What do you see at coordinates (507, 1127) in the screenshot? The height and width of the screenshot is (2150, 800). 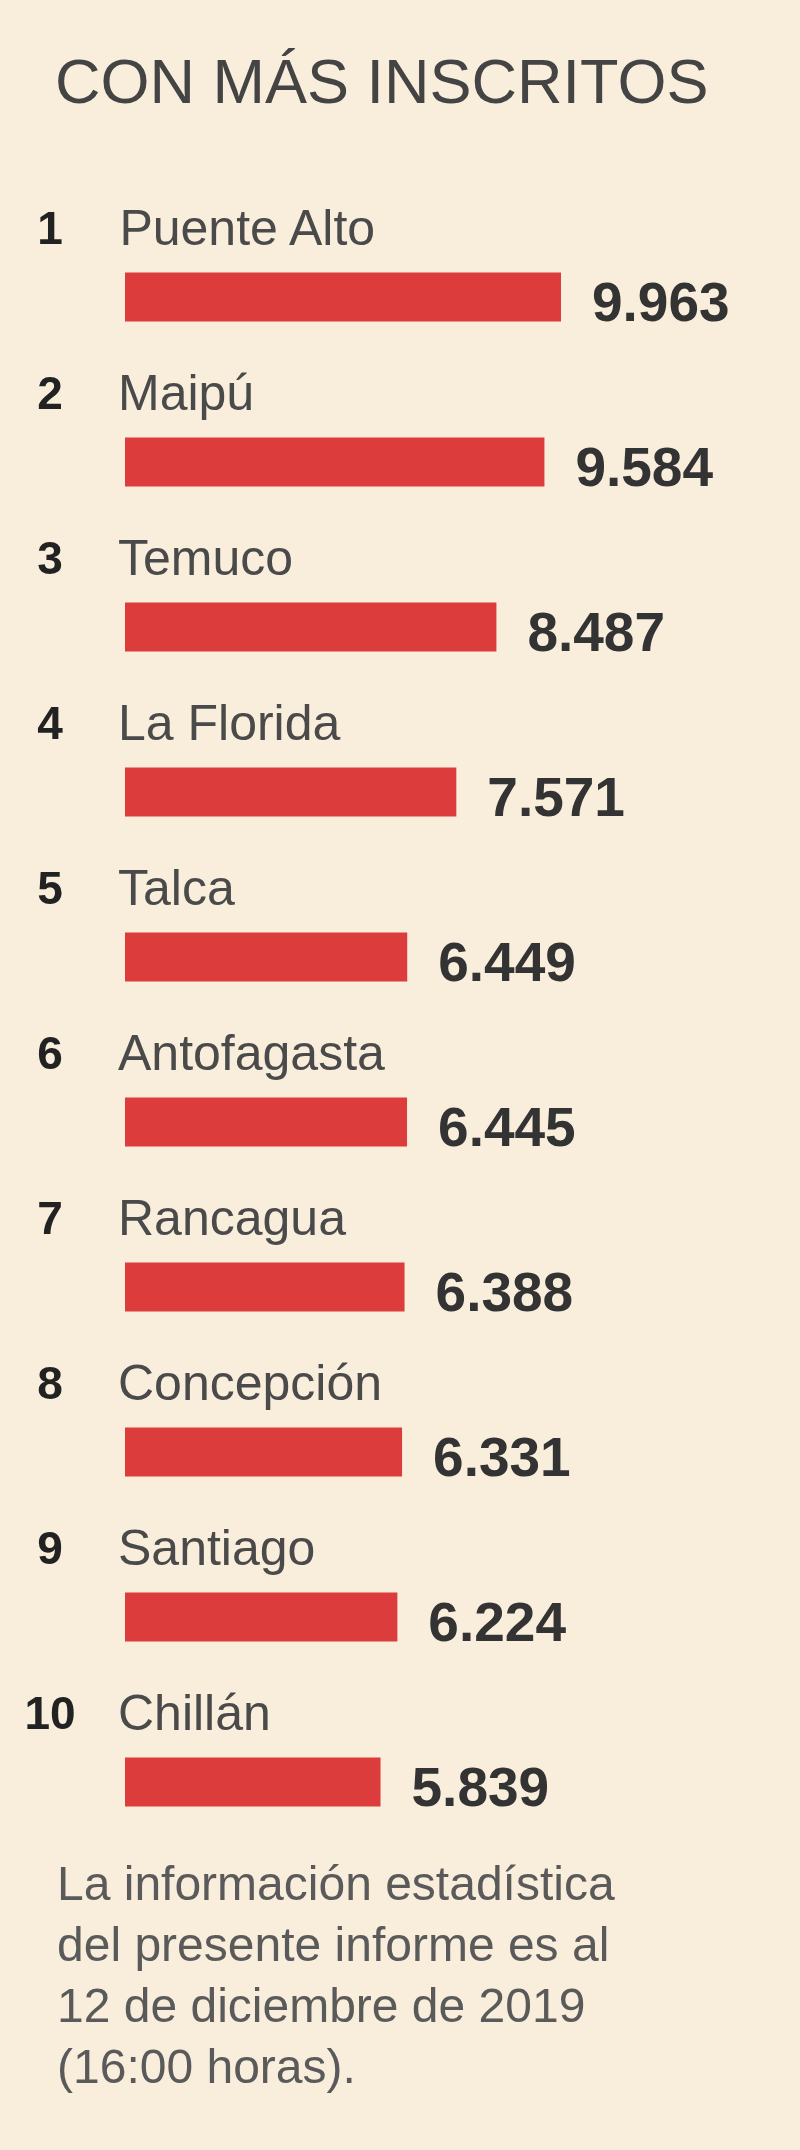 I see `data-label: 6.445` at bounding box center [507, 1127].